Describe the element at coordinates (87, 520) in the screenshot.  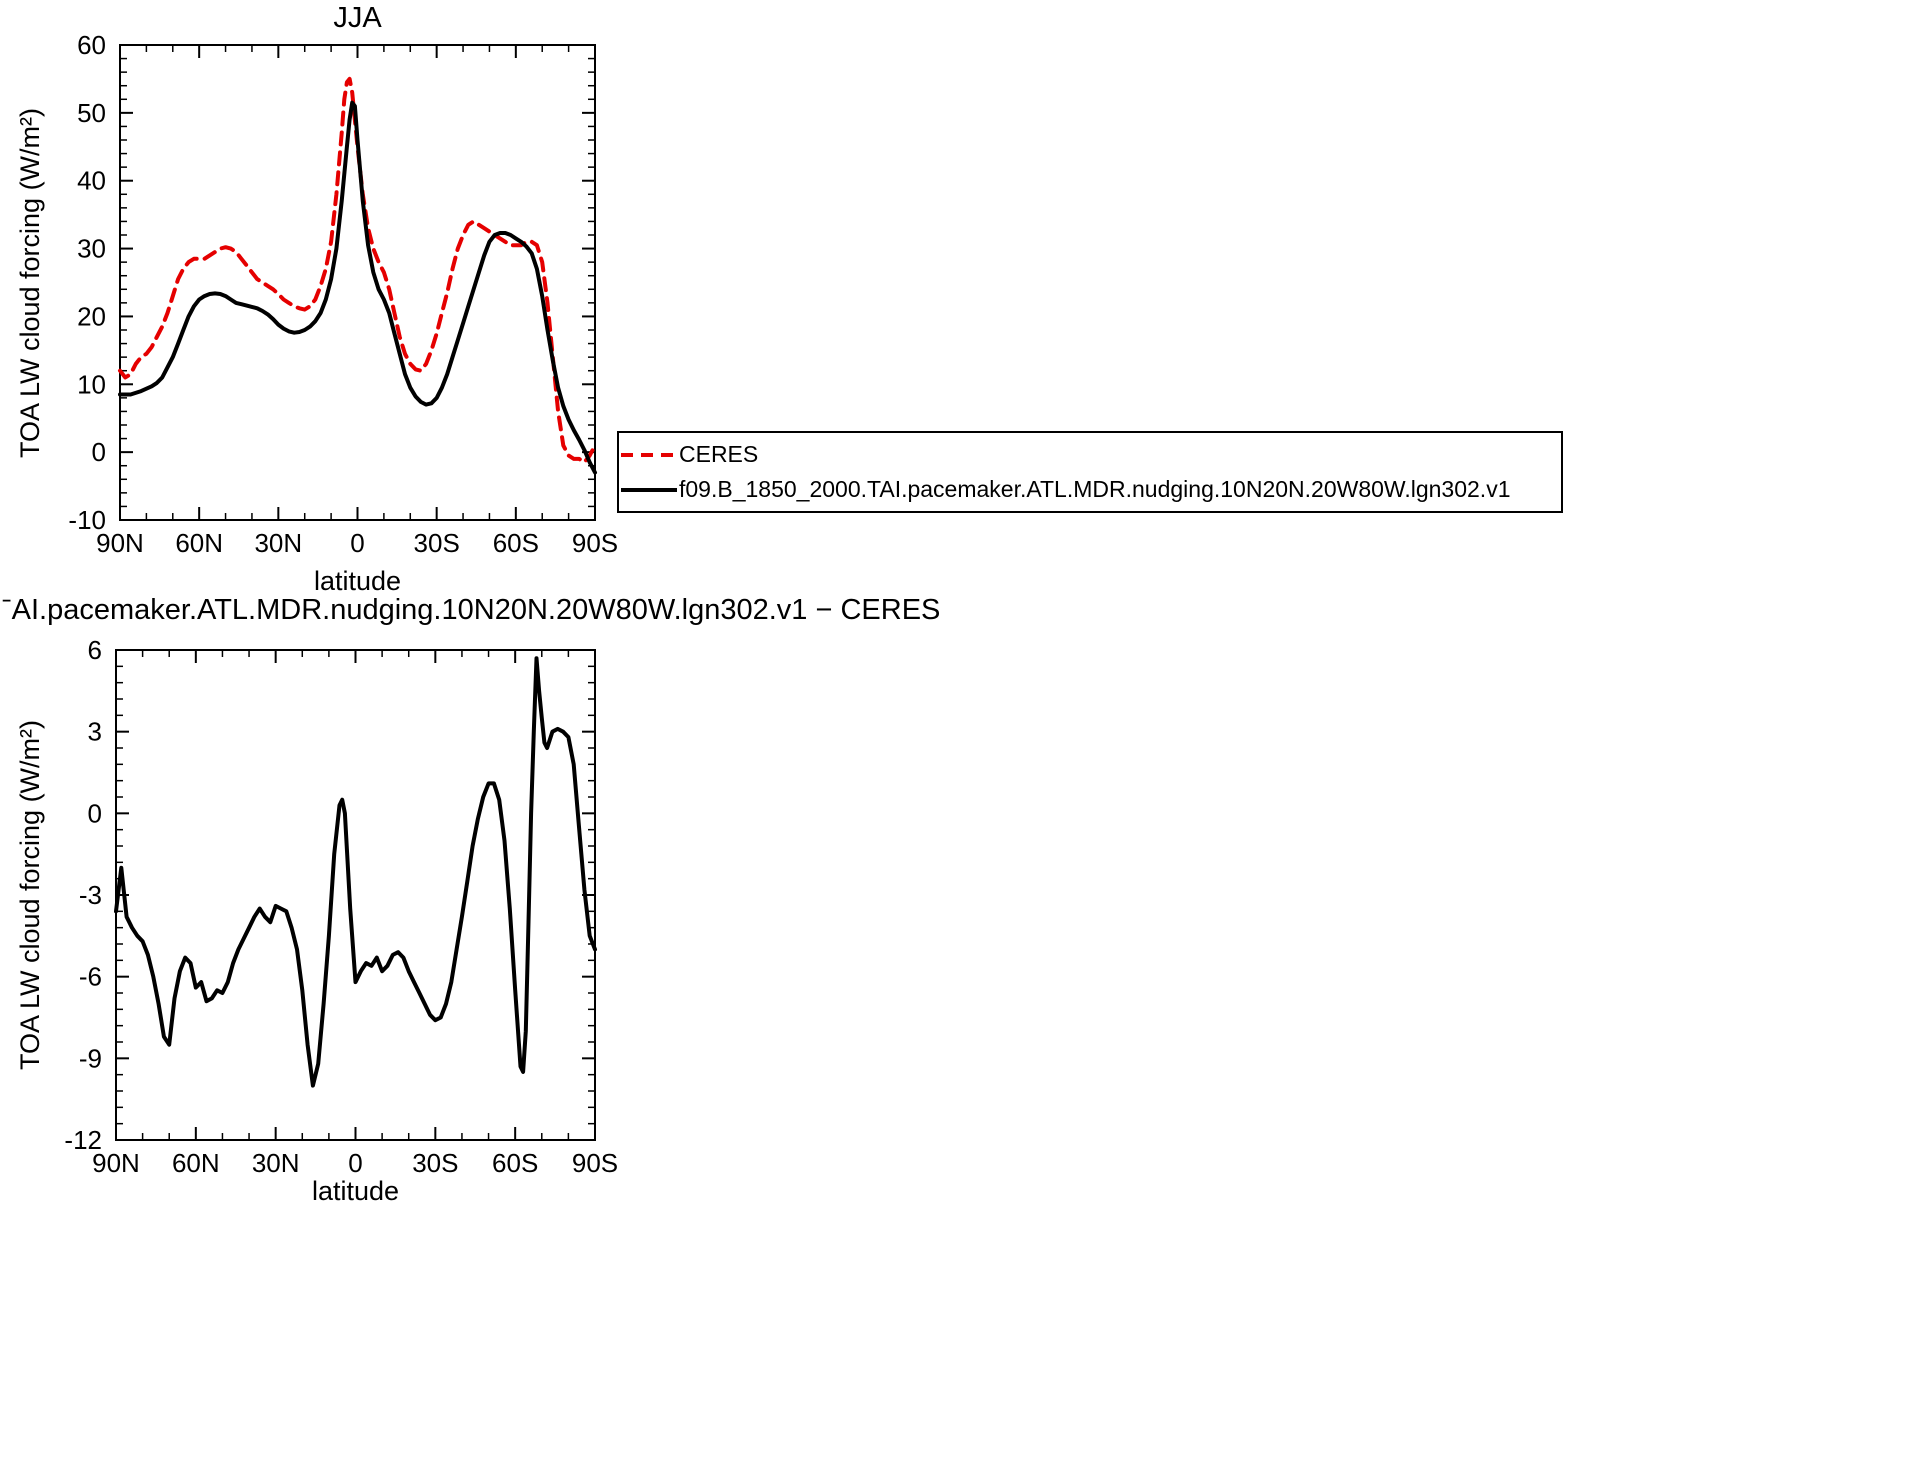
I see `y-tick-label: -10` at that location.